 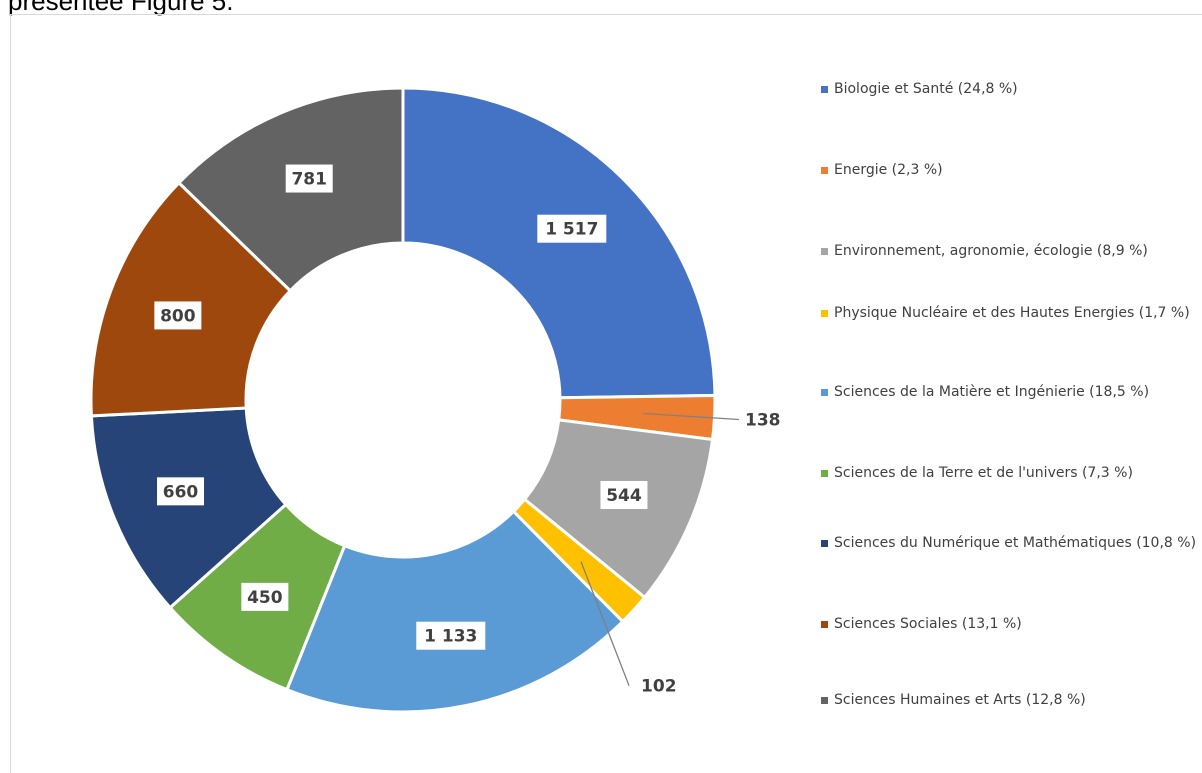 I want to click on data-label-3: 544, so click(x=624, y=494).